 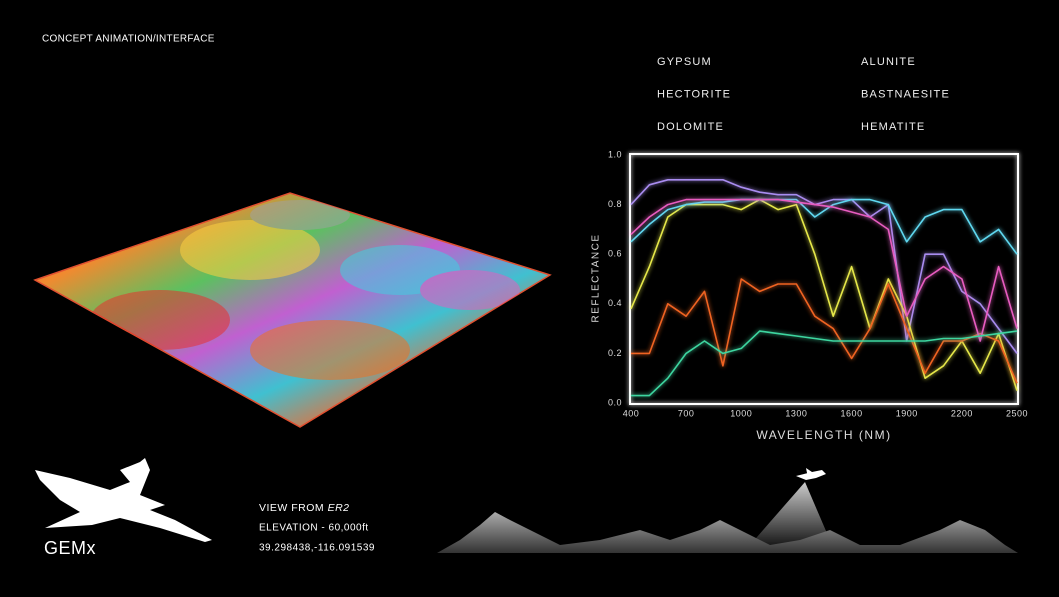 I want to click on y-tick-label: 0.8, so click(x=615, y=204).